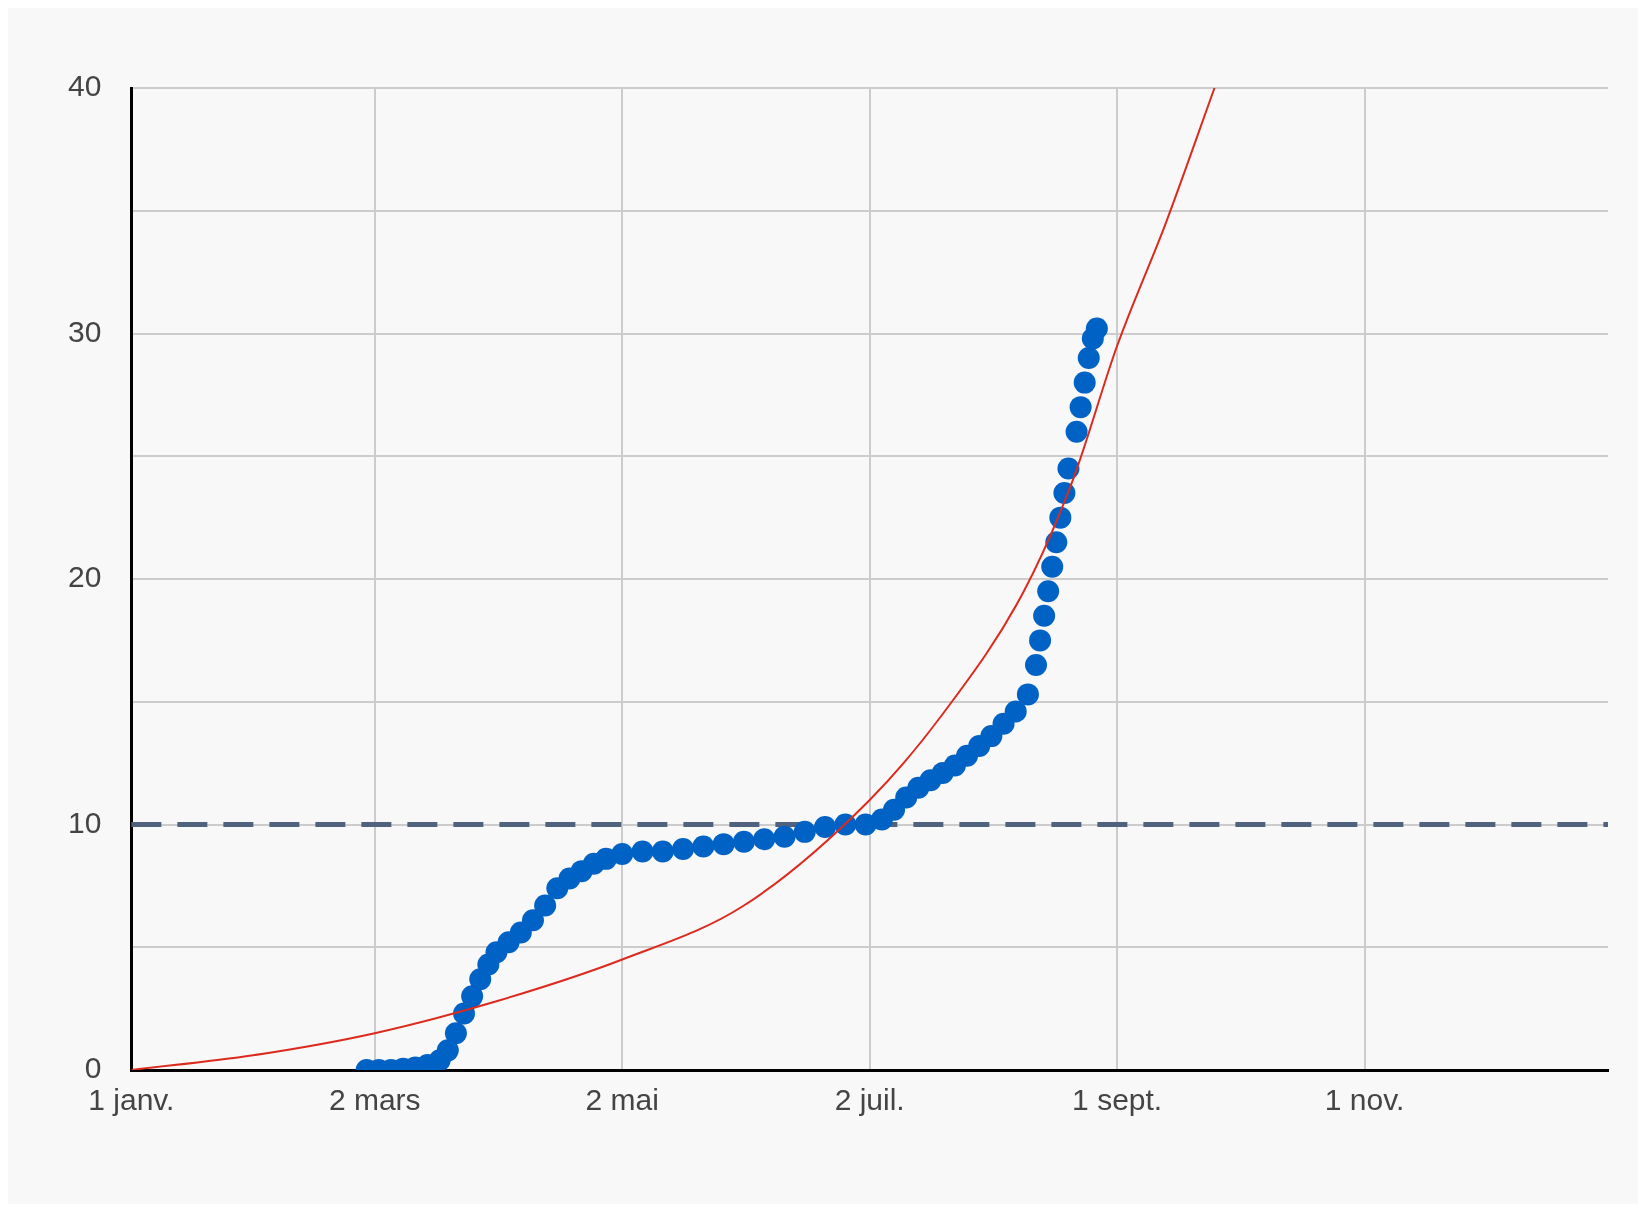  What do you see at coordinates (84, 86) in the screenshot?
I see `y-tick-label: 40` at bounding box center [84, 86].